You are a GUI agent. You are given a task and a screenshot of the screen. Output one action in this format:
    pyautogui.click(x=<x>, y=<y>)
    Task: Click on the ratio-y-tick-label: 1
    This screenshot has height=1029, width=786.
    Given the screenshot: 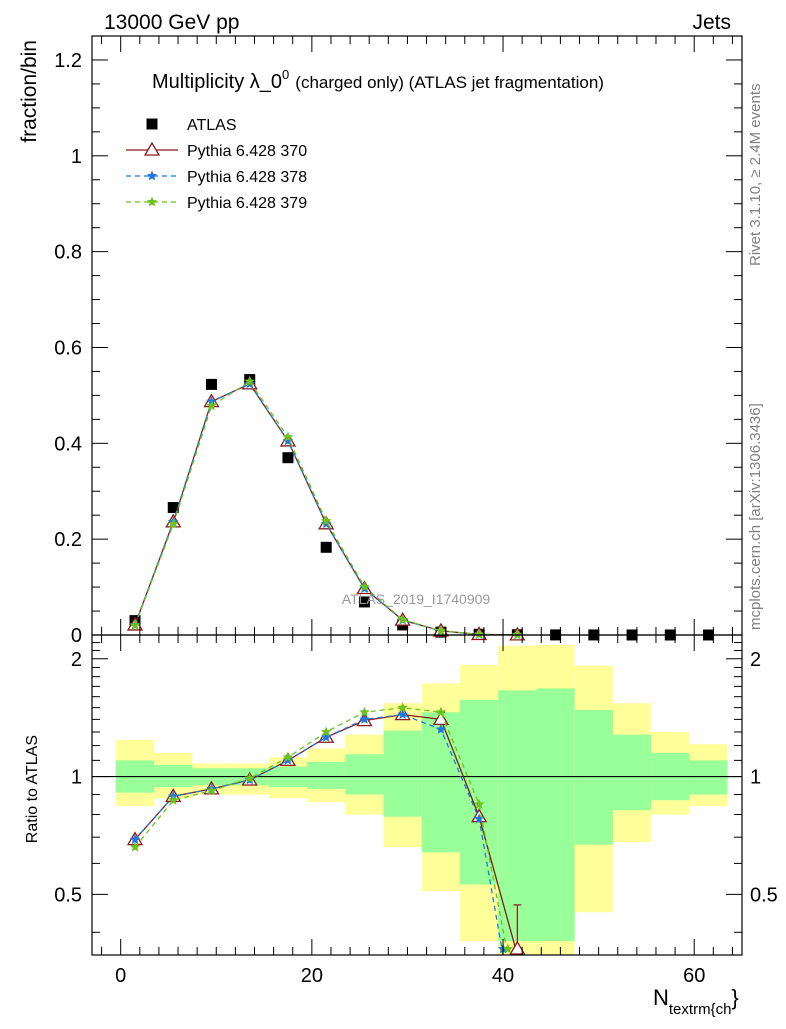 What is the action you would take?
    pyautogui.click(x=76, y=778)
    